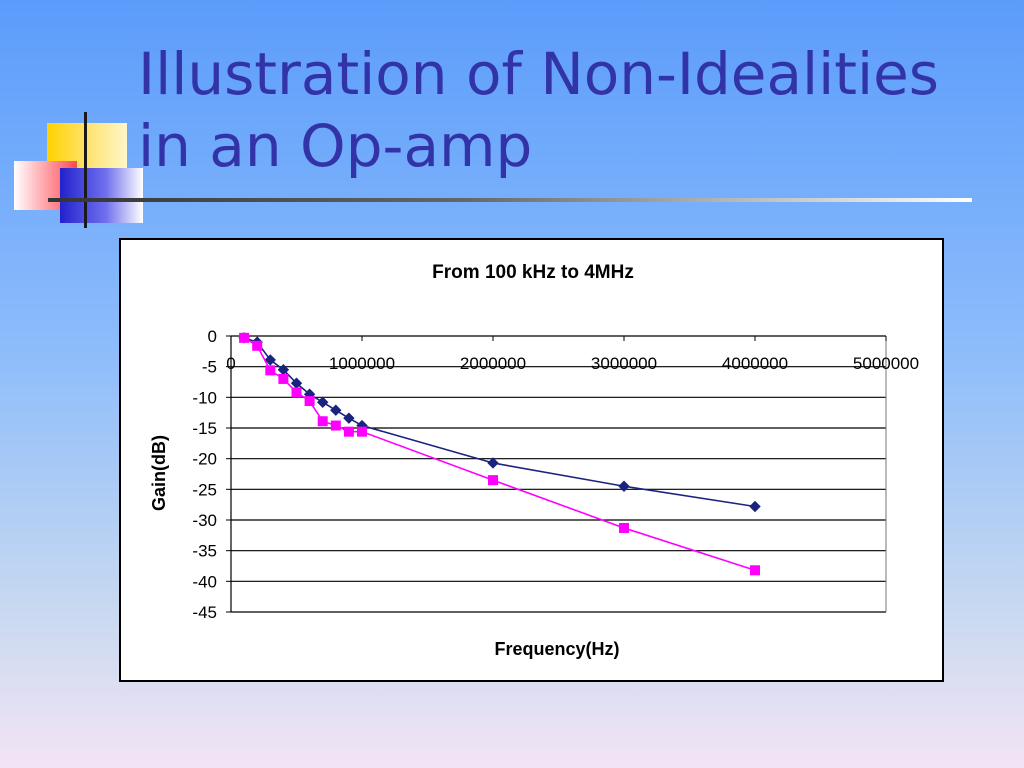 The height and width of the screenshot is (768, 1024). Describe the element at coordinates (204, 520) in the screenshot. I see `y-tick-label: -30` at that location.